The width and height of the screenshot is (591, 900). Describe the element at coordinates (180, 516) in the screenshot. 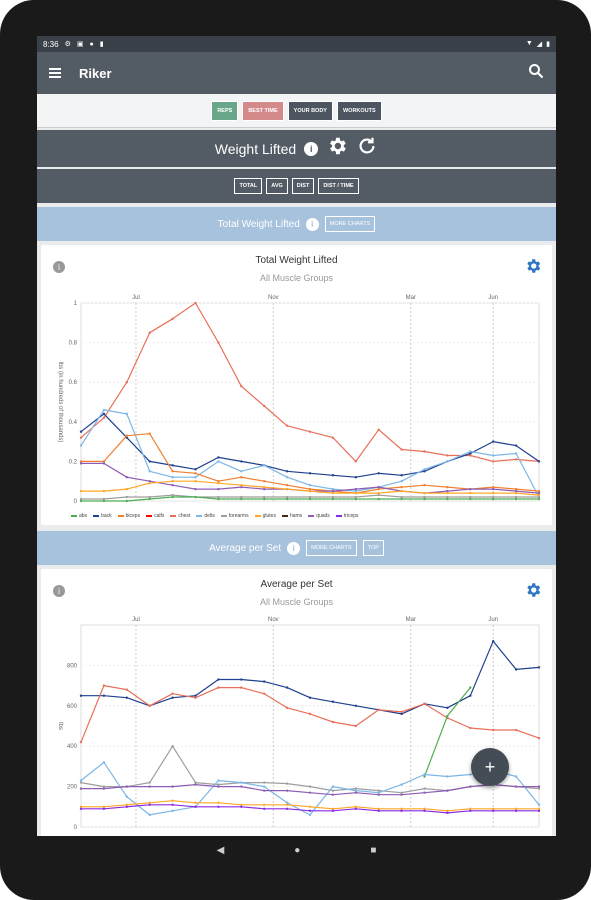

I see `legend-item-chest: chest` at that location.